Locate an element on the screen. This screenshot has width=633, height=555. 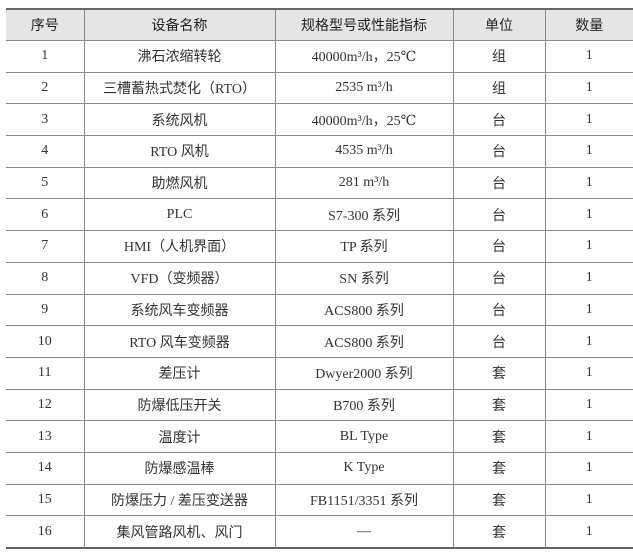
header-col-spec: 规格型号或性能指标 is located at coordinates (363, 25).